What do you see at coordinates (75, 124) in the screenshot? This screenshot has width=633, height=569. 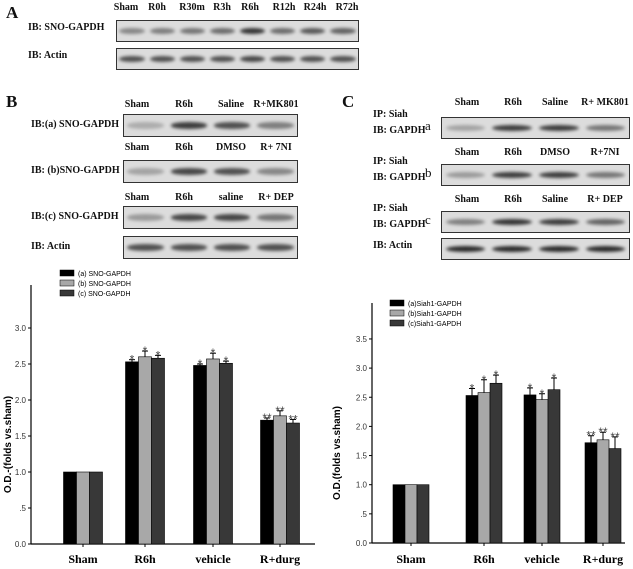 I see `row-label: IB:(a) SNO-GAPDH` at bounding box center [75, 124].